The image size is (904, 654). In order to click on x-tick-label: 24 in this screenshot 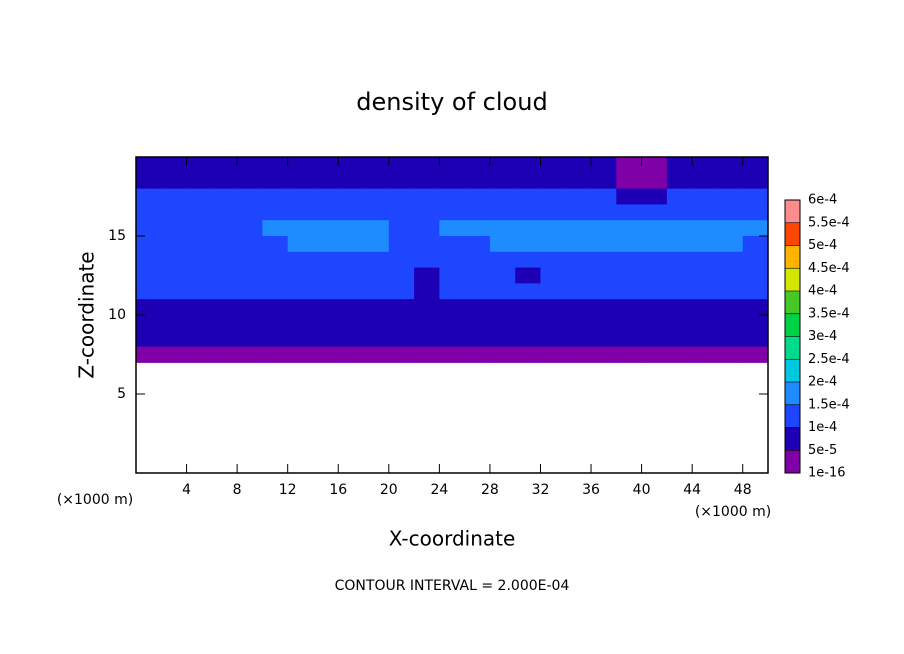, I will do `click(439, 490)`.